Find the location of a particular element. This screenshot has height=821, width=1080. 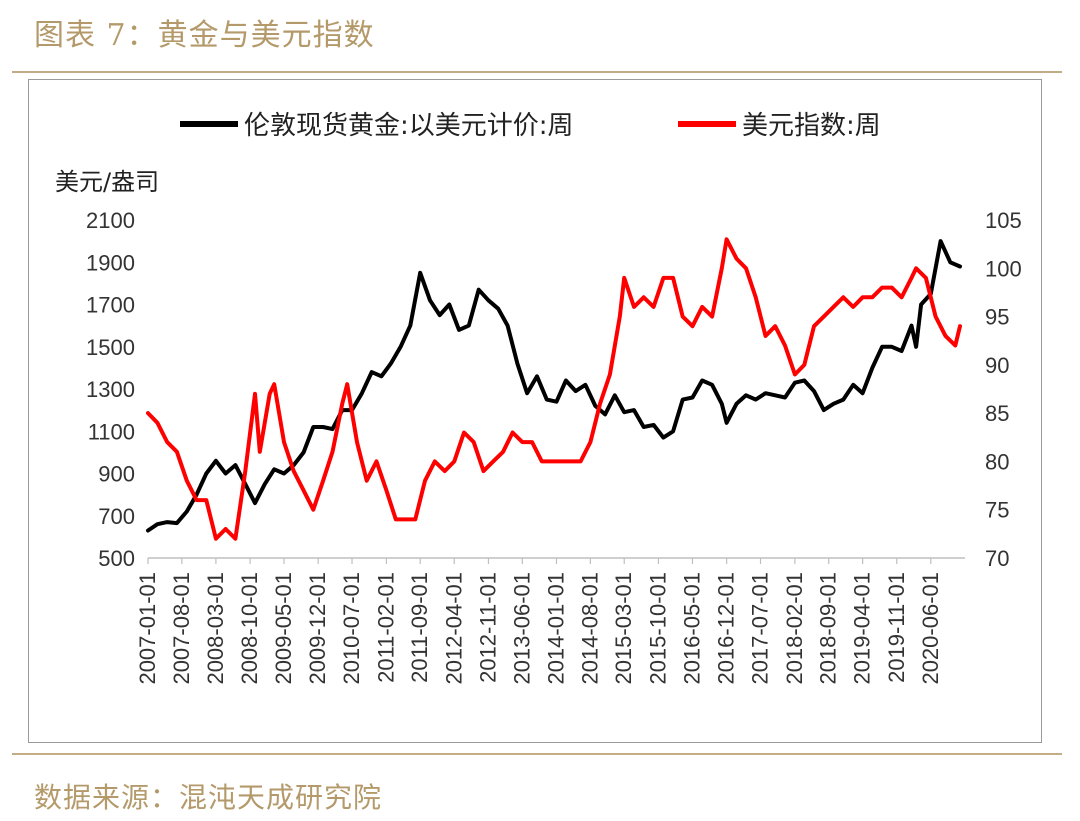

left-tick-label: 1500 is located at coordinates (110, 347).